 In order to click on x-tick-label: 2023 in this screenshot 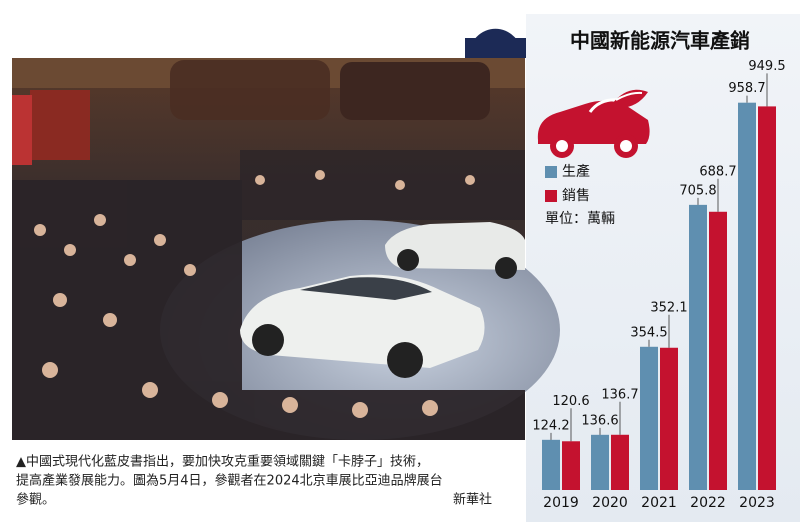, I will do `click(757, 503)`.